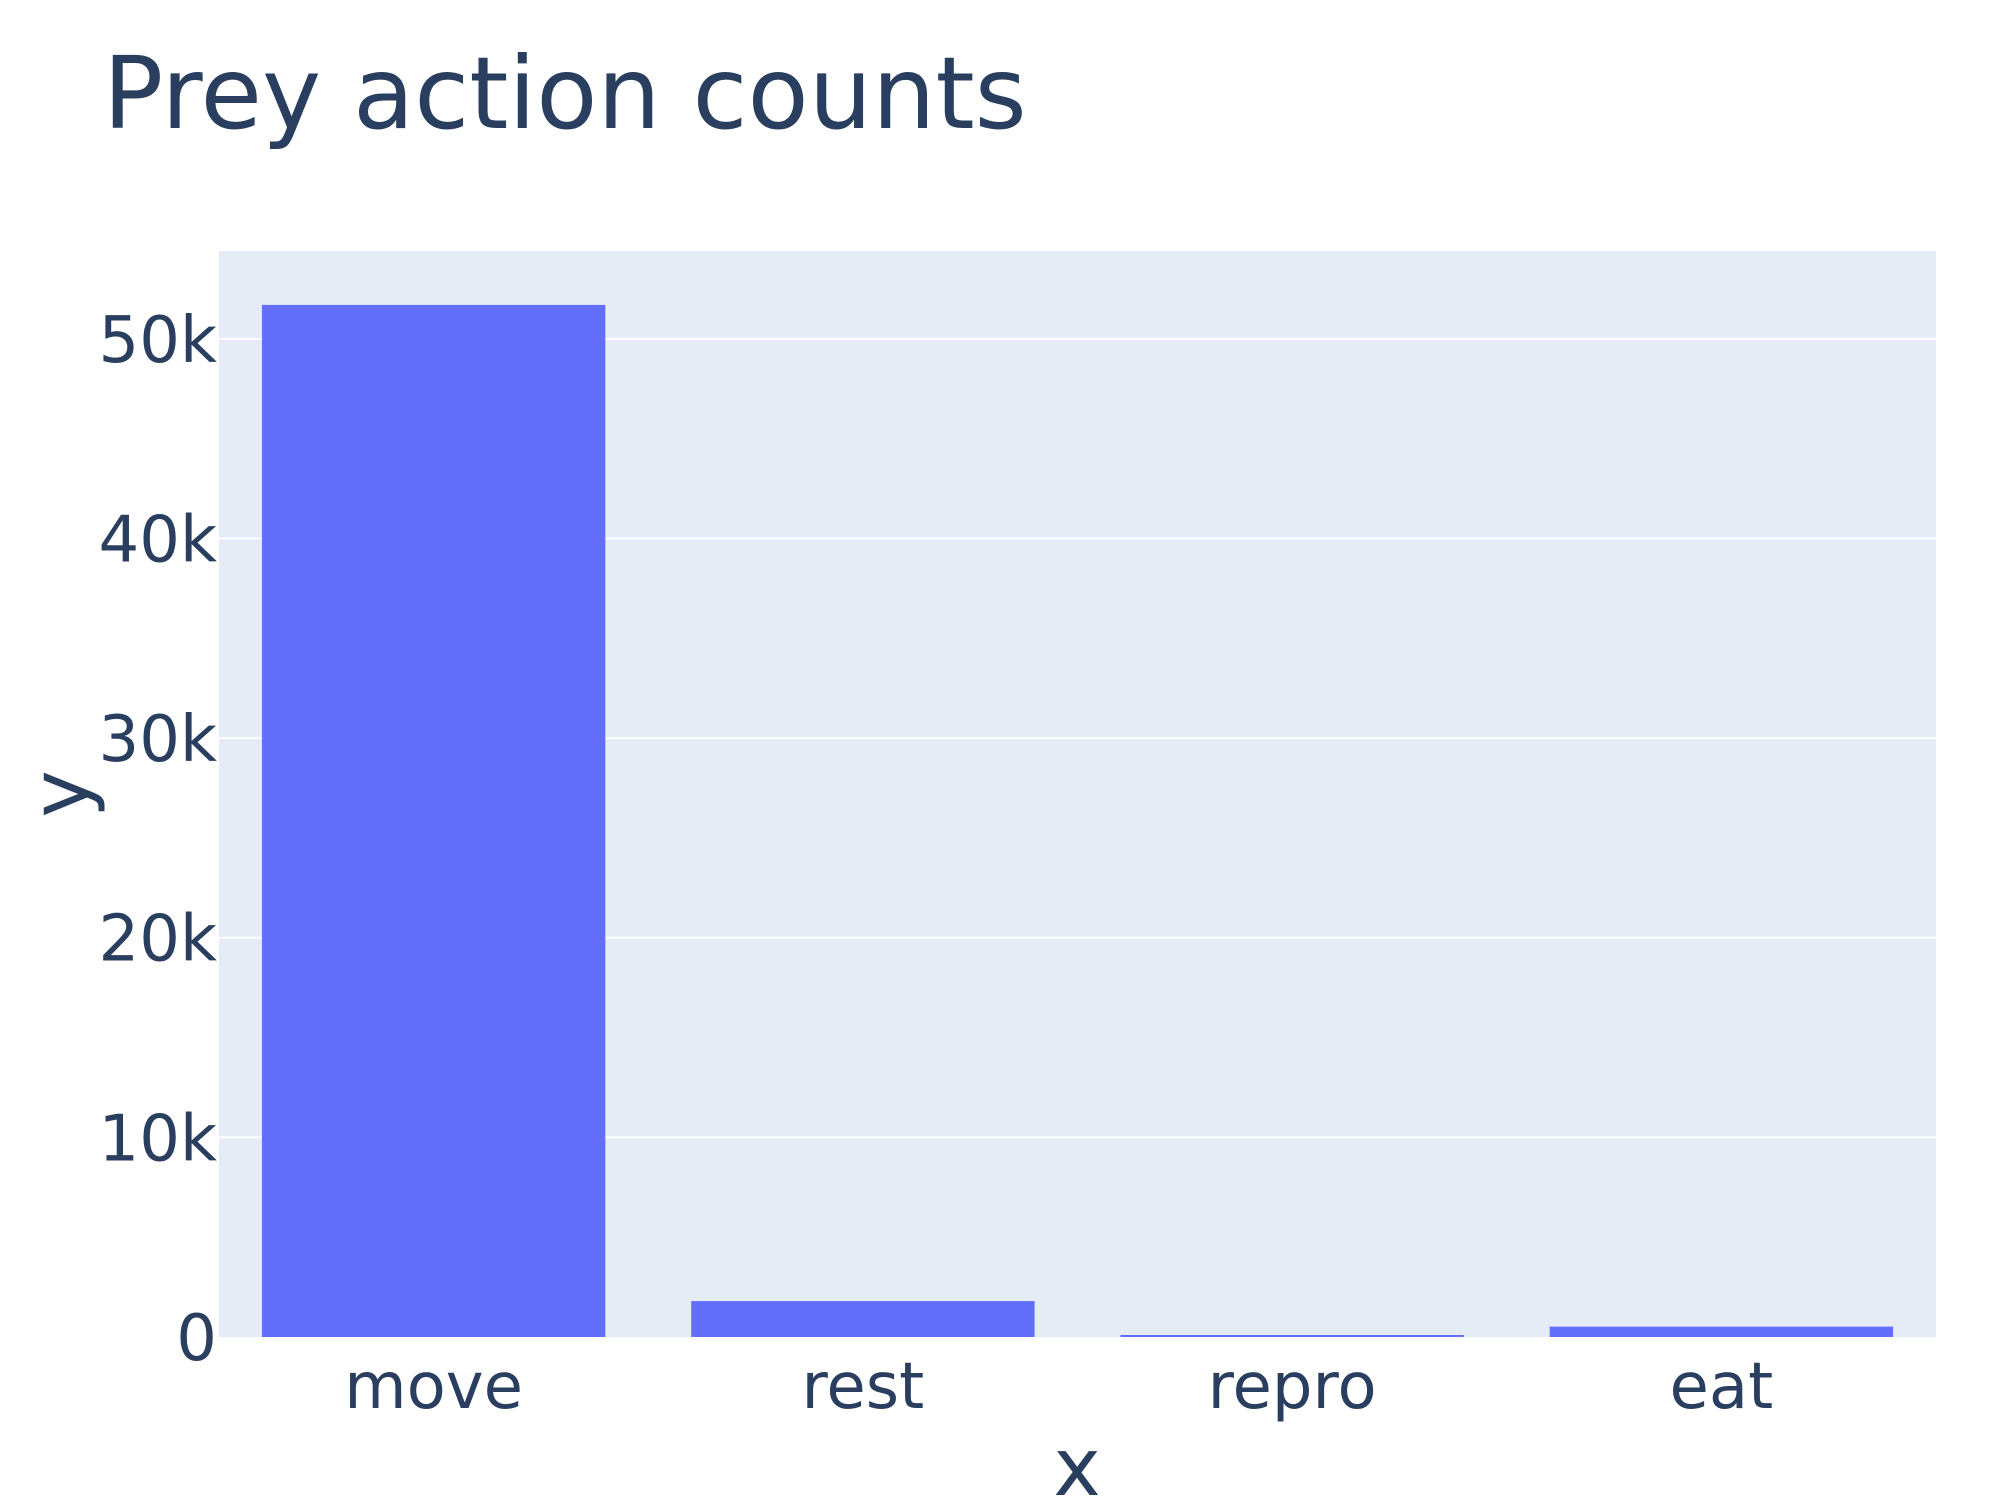 The image size is (2000, 1500). I want to click on bar-move, so click(433, 820).